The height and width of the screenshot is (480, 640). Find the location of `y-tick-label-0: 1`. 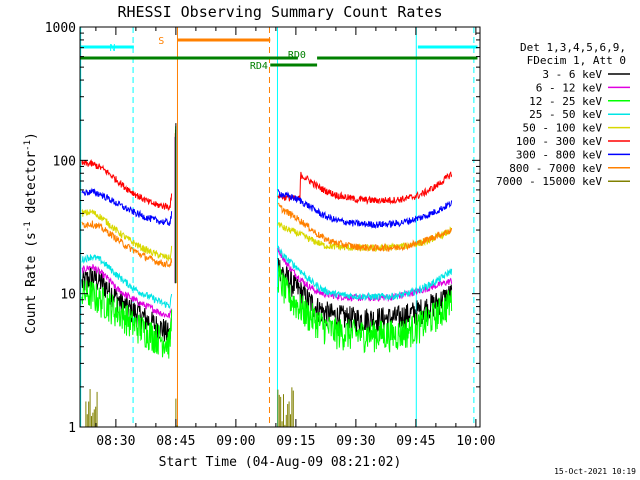

y-tick-label-0: 1 is located at coordinates (72, 428).